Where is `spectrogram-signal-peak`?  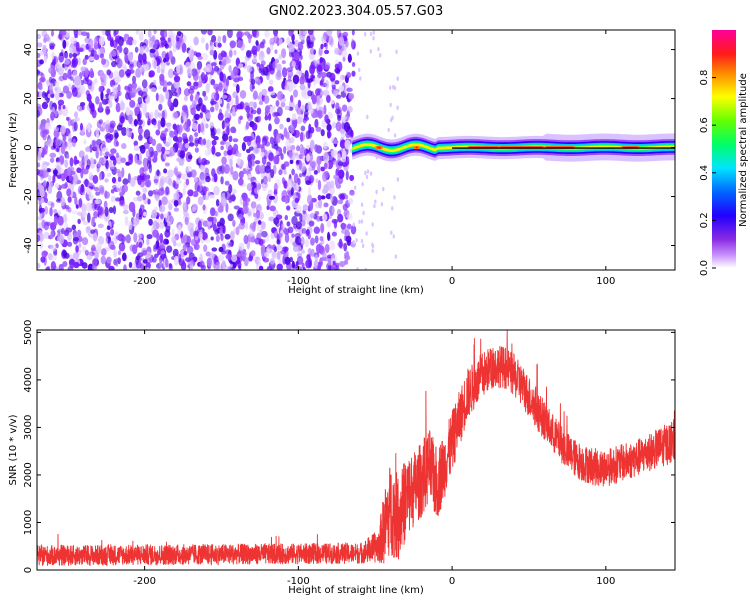
spectrogram-signal-peak is located at coordinates (416, 147).